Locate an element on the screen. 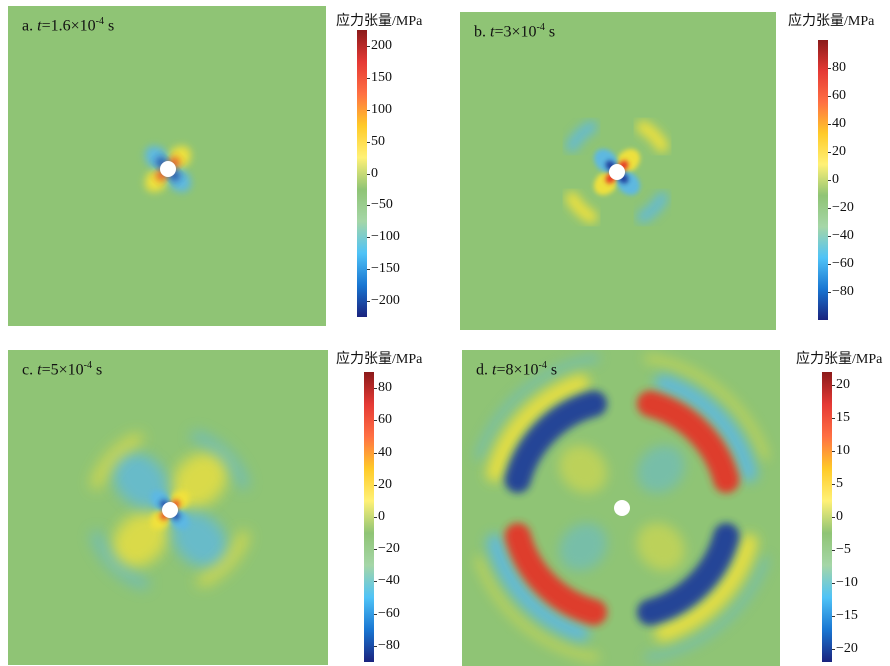 The height and width of the screenshot is (666, 890). panel-c-label: c. t=5×10-4 s is located at coordinates (62, 369).